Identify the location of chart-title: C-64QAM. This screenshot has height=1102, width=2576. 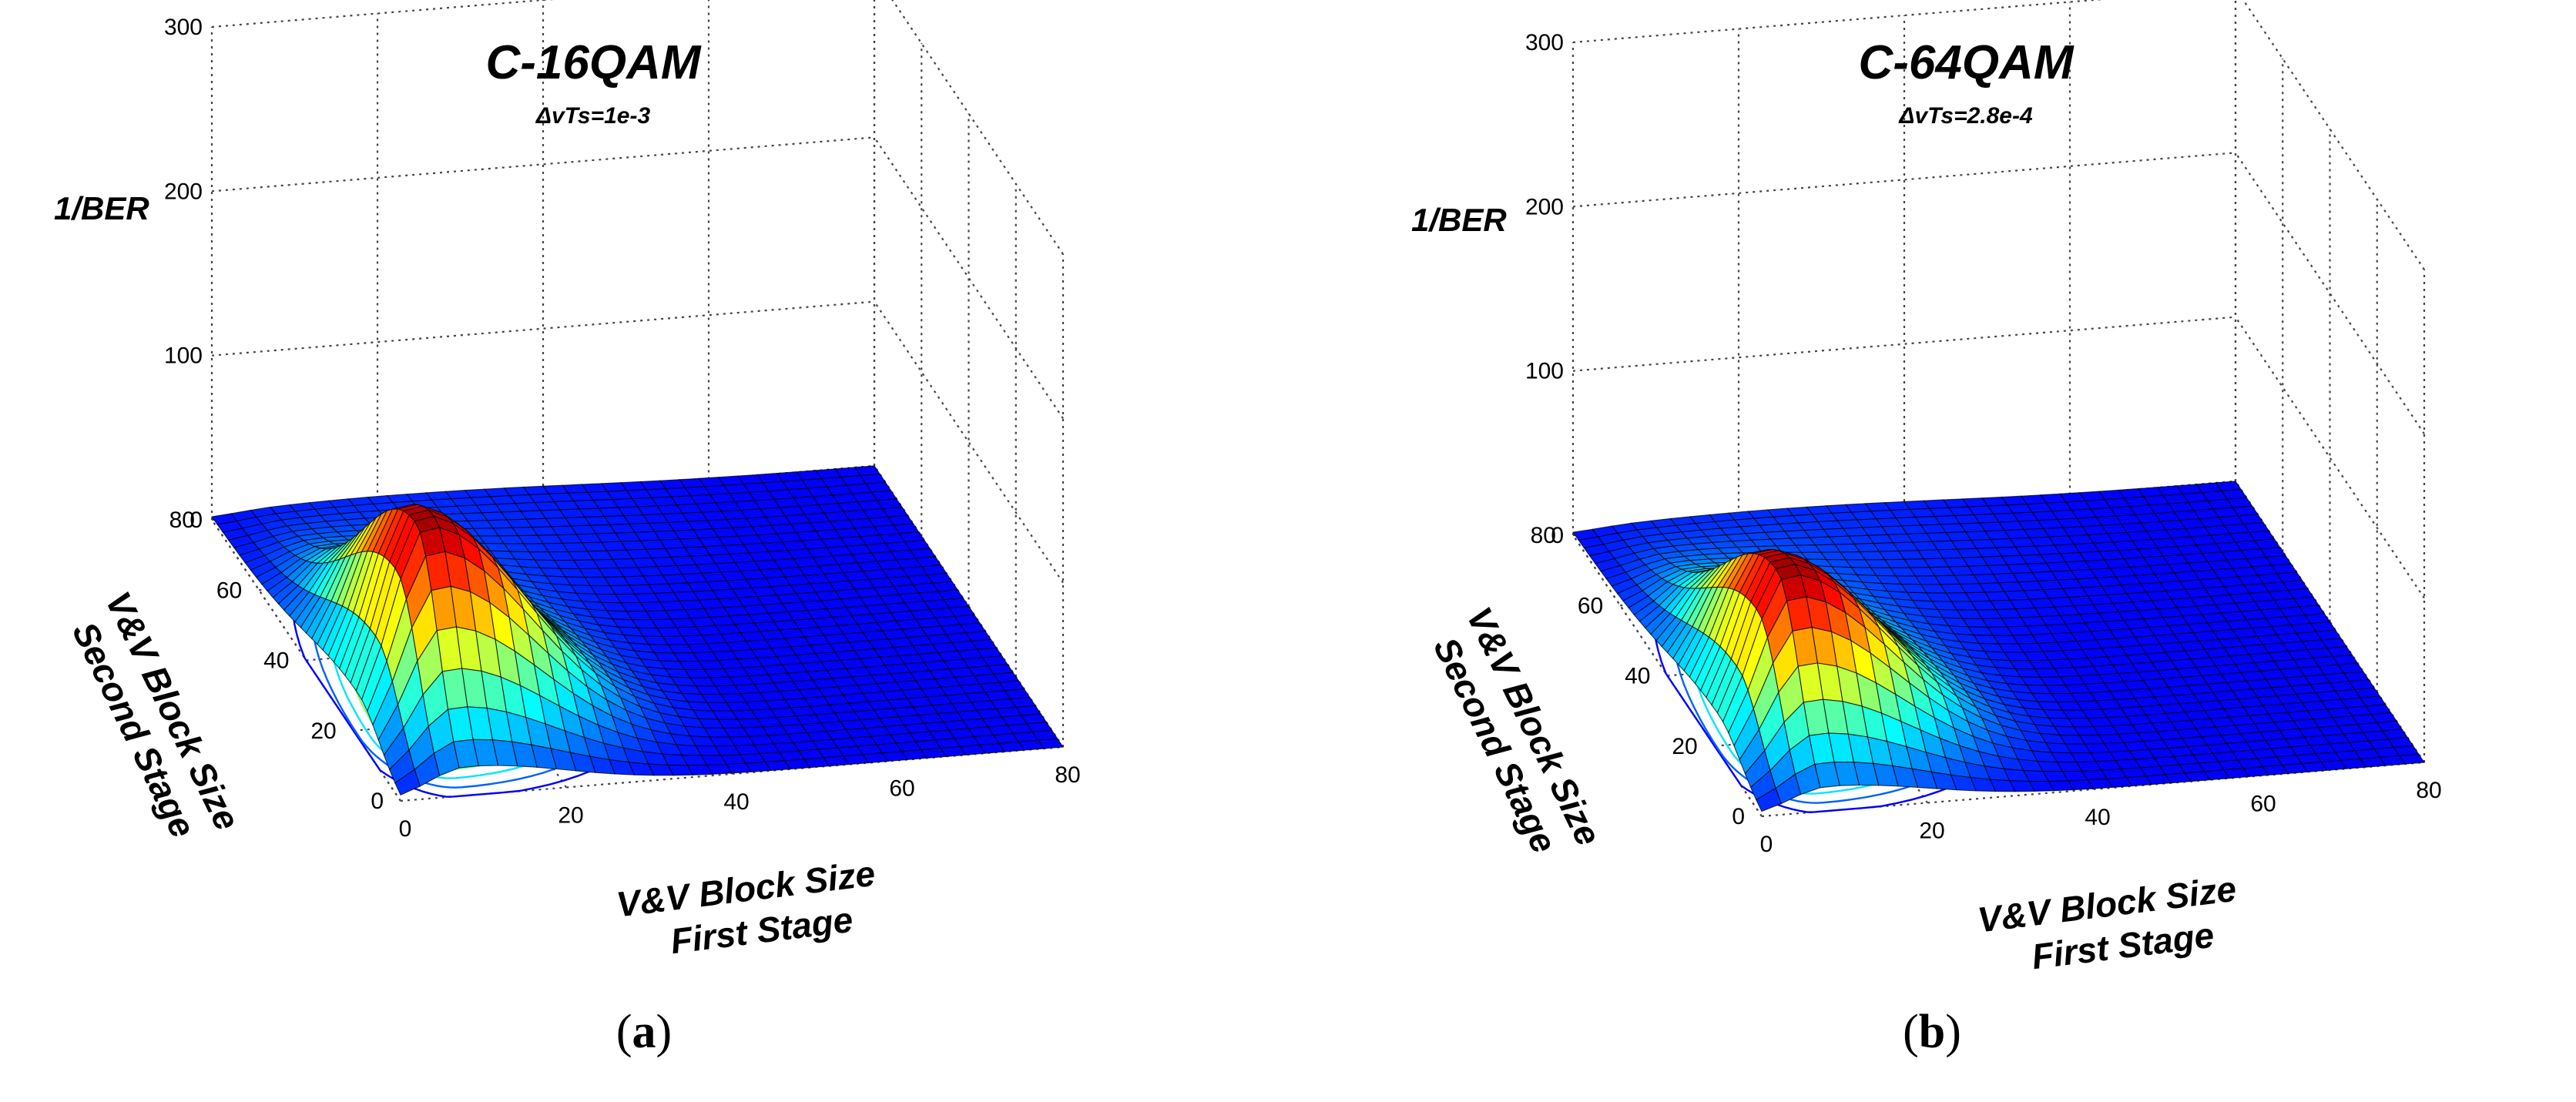
(1966, 63).